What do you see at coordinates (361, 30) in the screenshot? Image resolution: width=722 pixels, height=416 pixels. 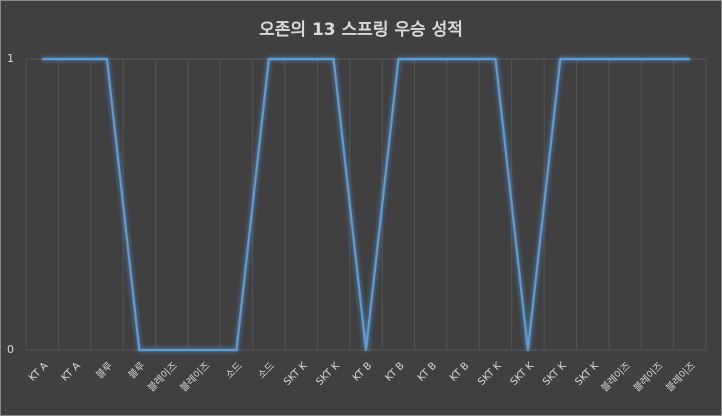 I see `chart-title: 오존의 13 스프링 우승 성적` at bounding box center [361, 30].